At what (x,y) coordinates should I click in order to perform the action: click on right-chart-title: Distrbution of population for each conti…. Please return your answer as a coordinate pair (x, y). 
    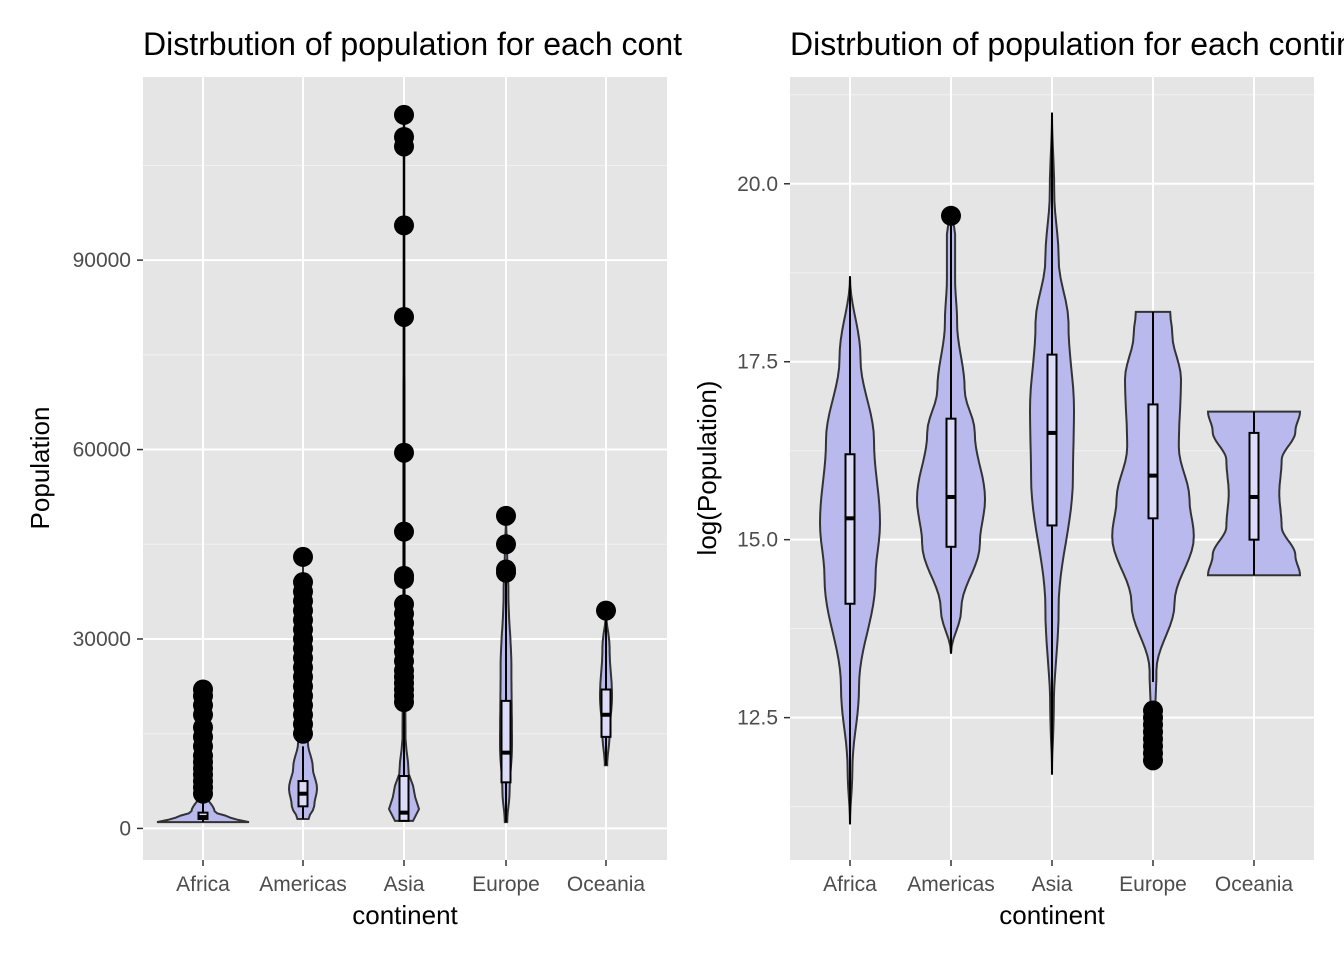
    Looking at the image, I should click on (1067, 44).